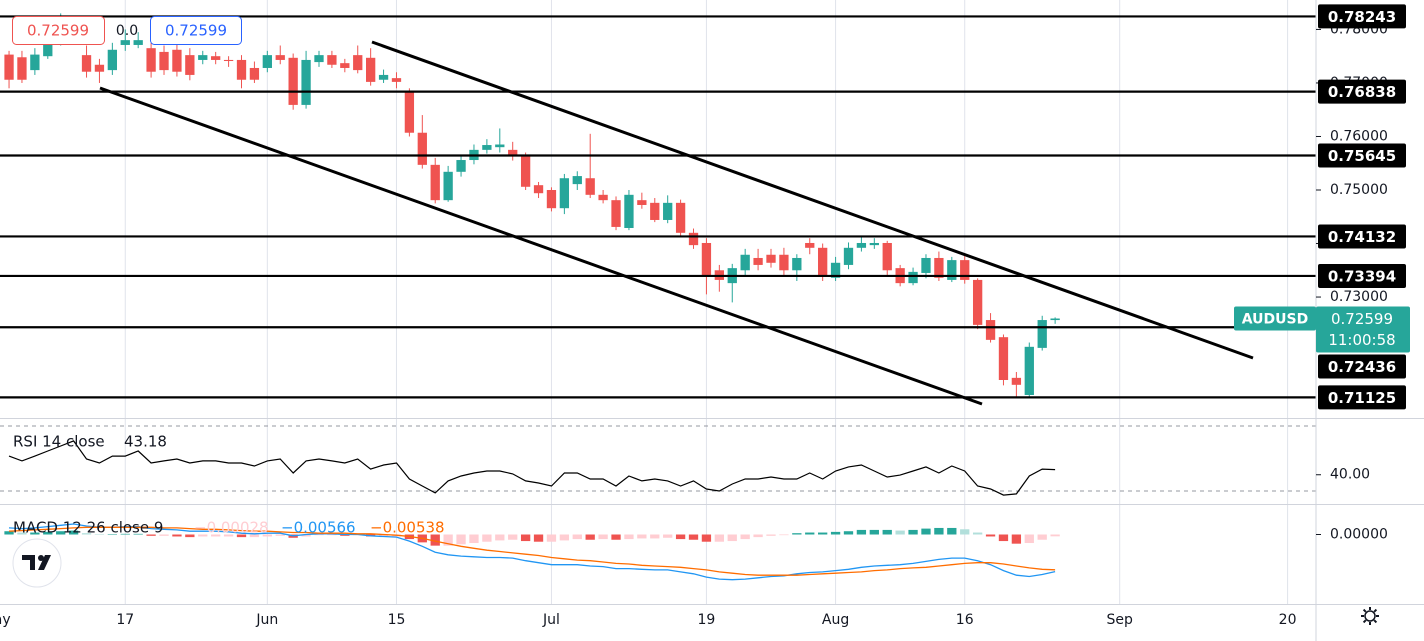 This screenshot has width=1424, height=641. Describe the element at coordinates (41, 558) in the screenshot. I see `logo-dot` at that location.